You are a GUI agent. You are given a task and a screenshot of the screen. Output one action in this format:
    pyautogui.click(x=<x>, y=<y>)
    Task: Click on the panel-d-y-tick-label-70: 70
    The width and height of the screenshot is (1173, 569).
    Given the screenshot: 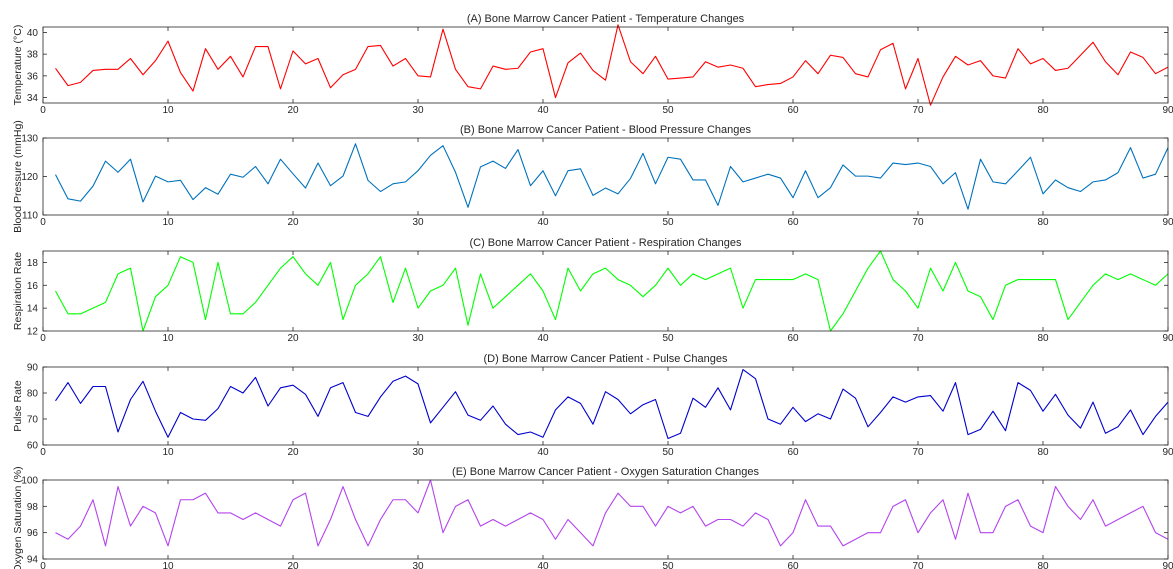 What is the action you would take?
    pyautogui.click(x=33, y=420)
    